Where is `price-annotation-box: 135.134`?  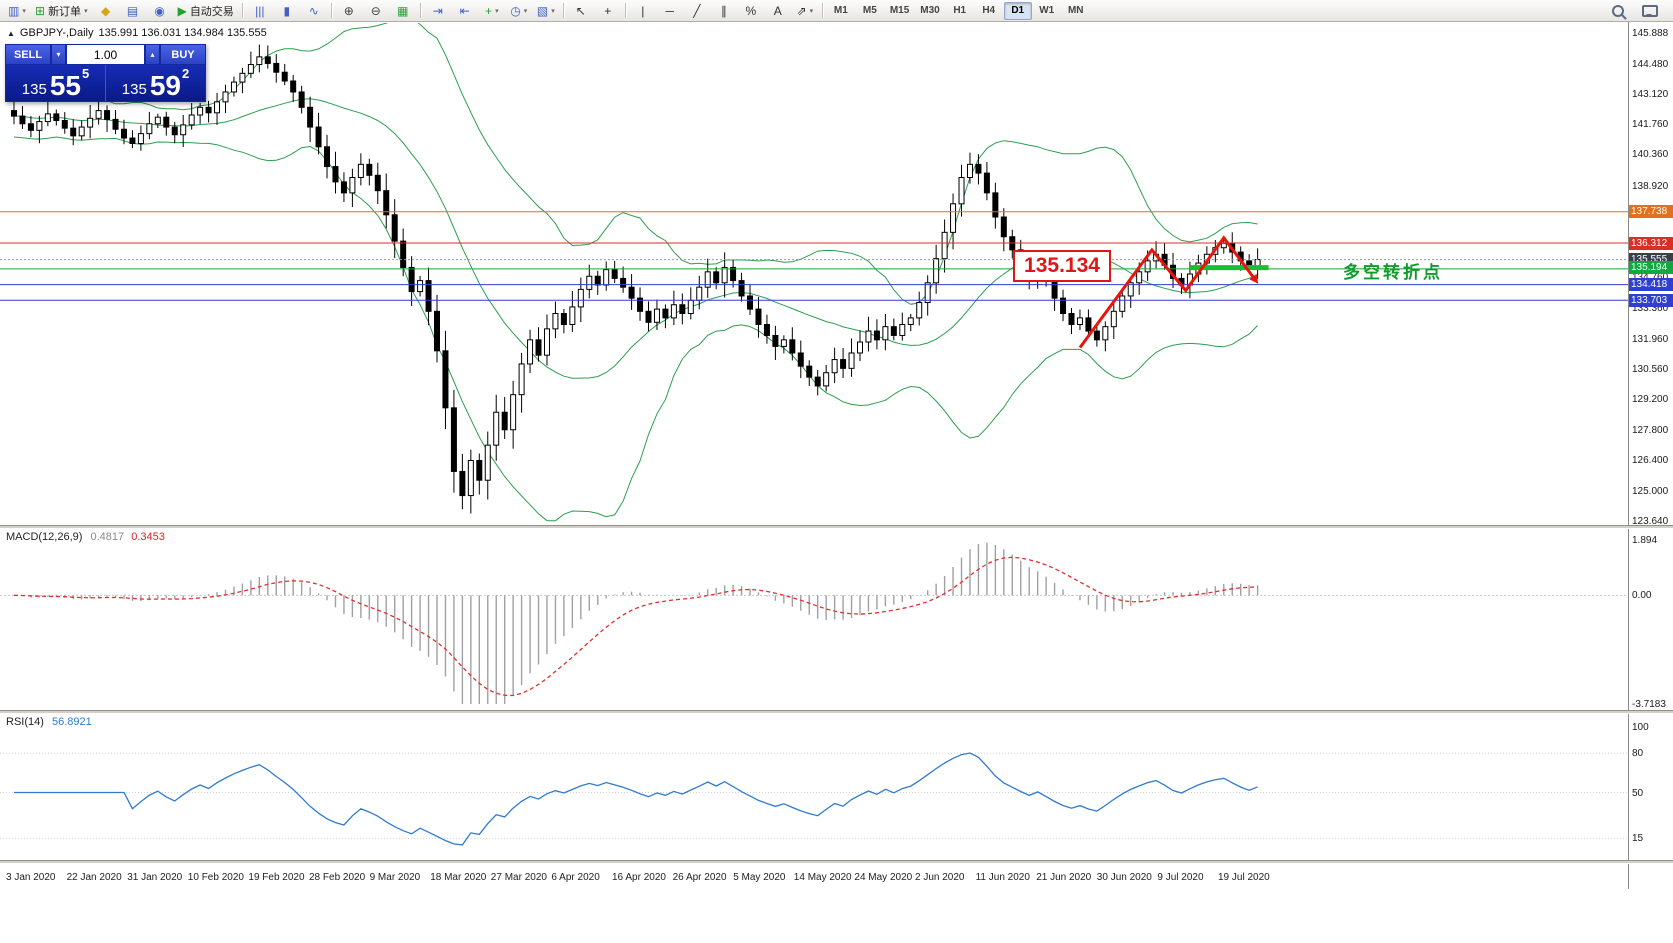
price-annotation-box: 135.134 is located at coordinates (1062, 266).